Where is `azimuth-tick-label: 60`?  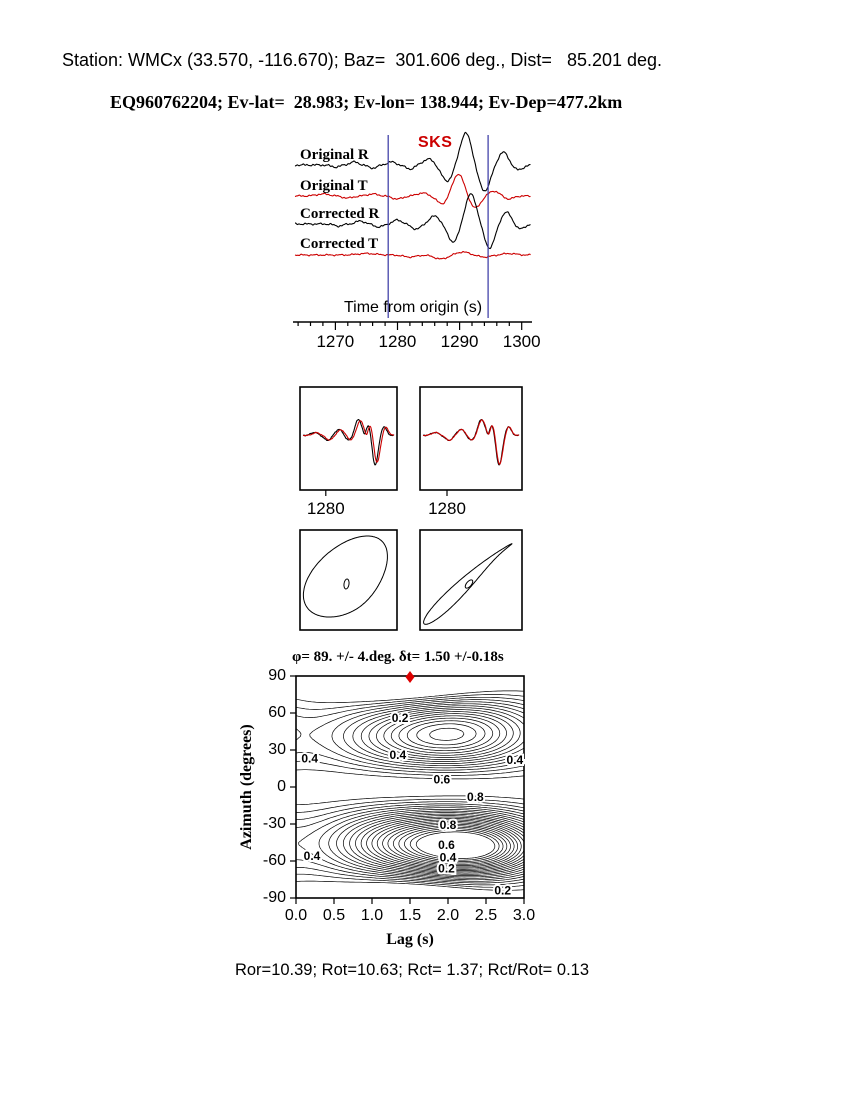
azimuth-tick-label: 60 is located at coordinates (277, 712).